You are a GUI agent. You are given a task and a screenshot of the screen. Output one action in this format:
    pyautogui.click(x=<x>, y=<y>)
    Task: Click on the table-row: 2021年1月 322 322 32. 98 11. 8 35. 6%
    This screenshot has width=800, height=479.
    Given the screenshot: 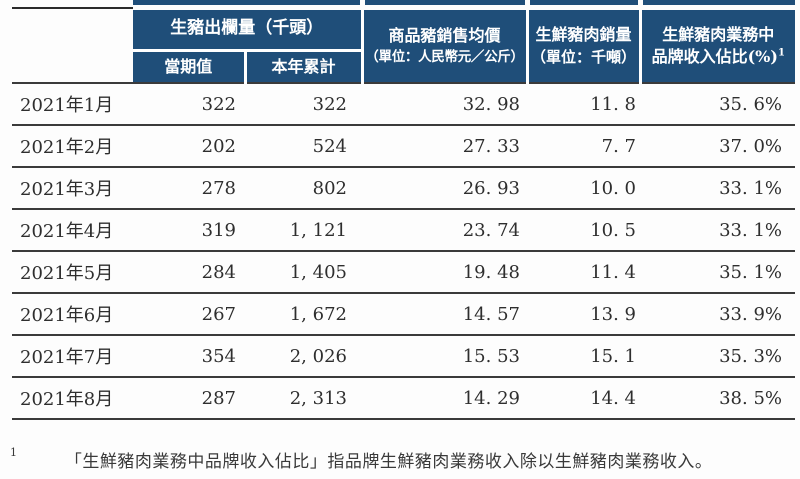 What is the action you would take?
    pyautogui.click(x=403, y=104)
    